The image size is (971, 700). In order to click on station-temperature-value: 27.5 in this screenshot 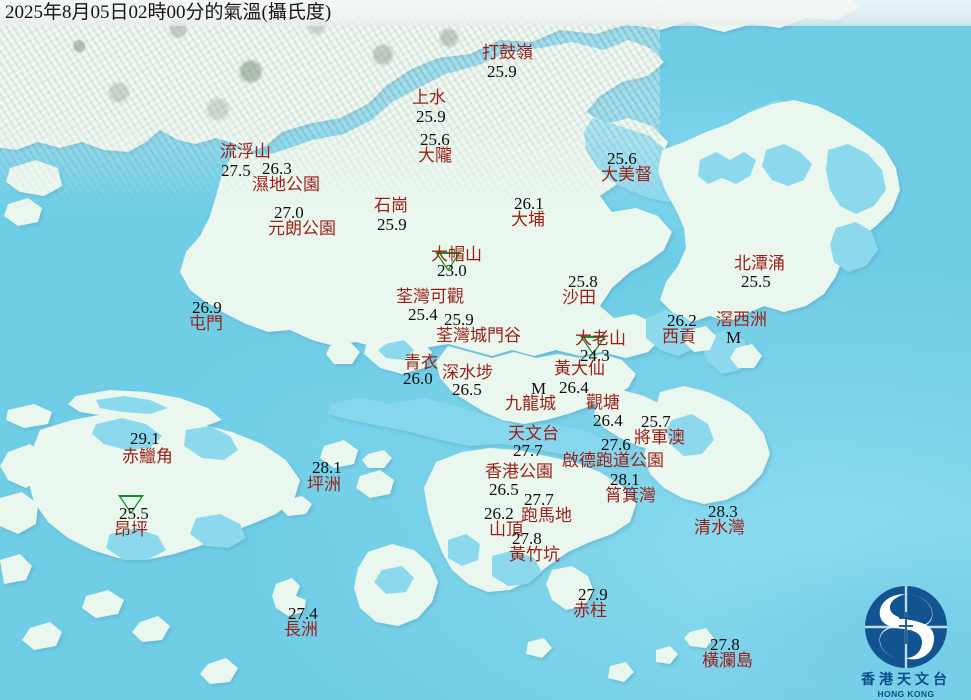, I will do `click(236, 170)`.